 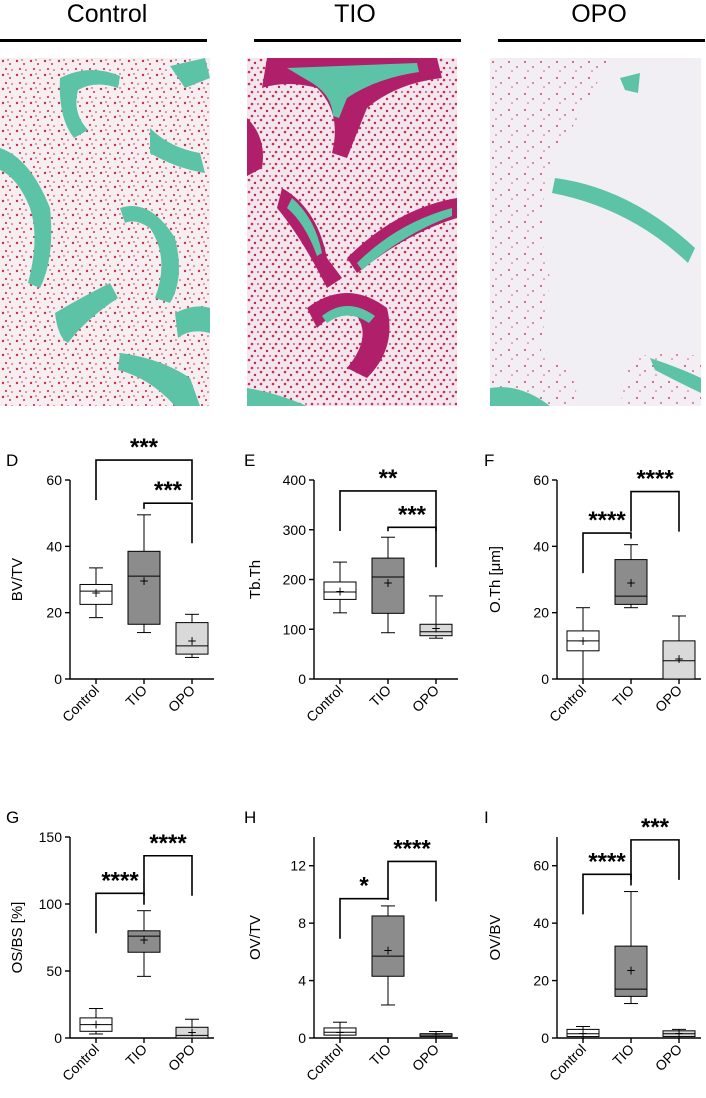 I want to click on micrograph-control, so click(x=105, y=232).